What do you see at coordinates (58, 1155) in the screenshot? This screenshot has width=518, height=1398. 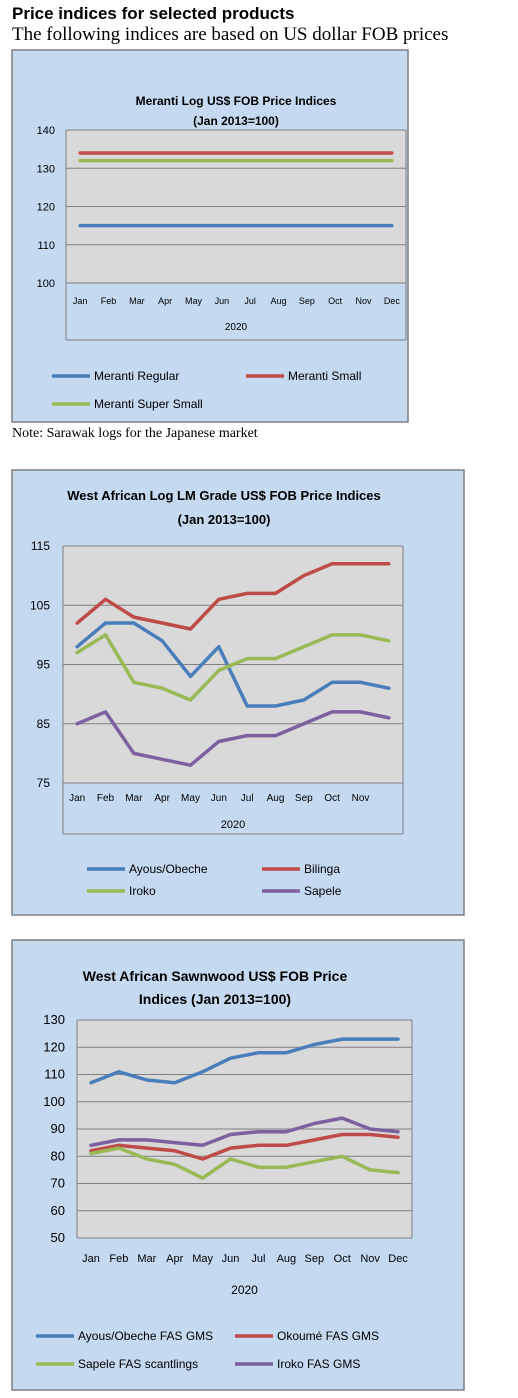 I see `y-tick-label: 80` at bounding box center [58, 1155].